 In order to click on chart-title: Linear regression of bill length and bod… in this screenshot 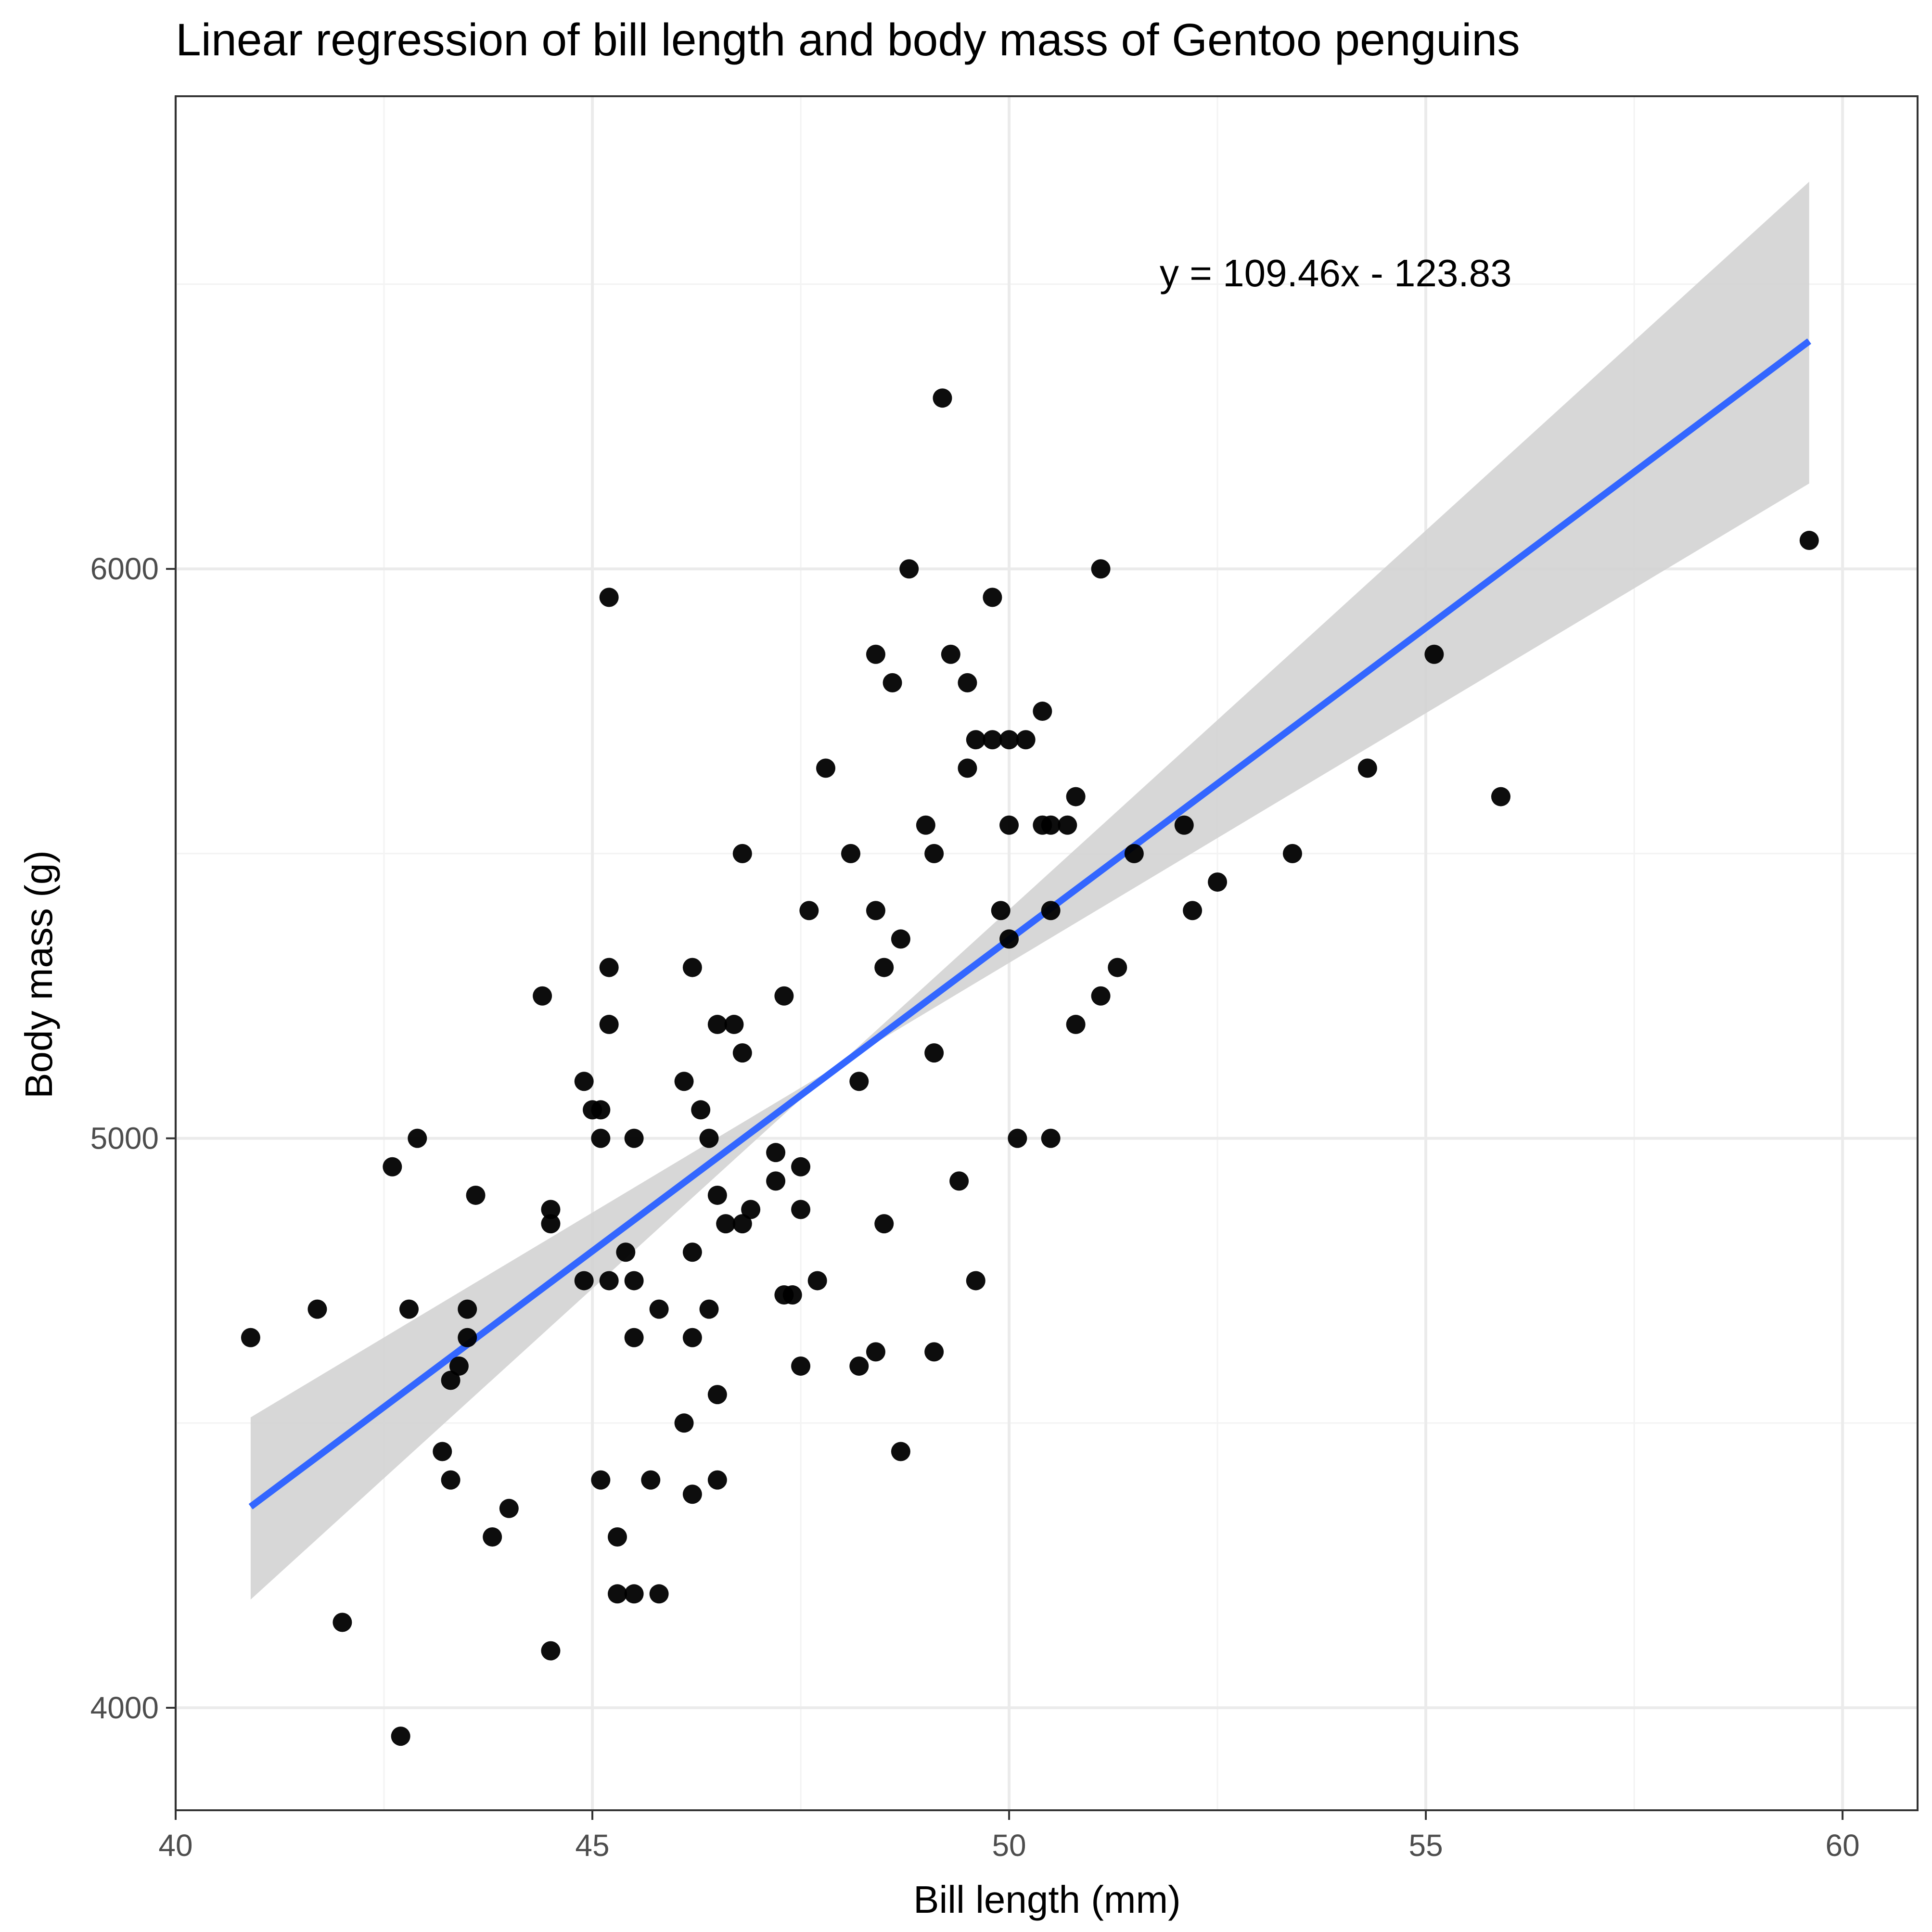, I will do `click(848, 39)`.